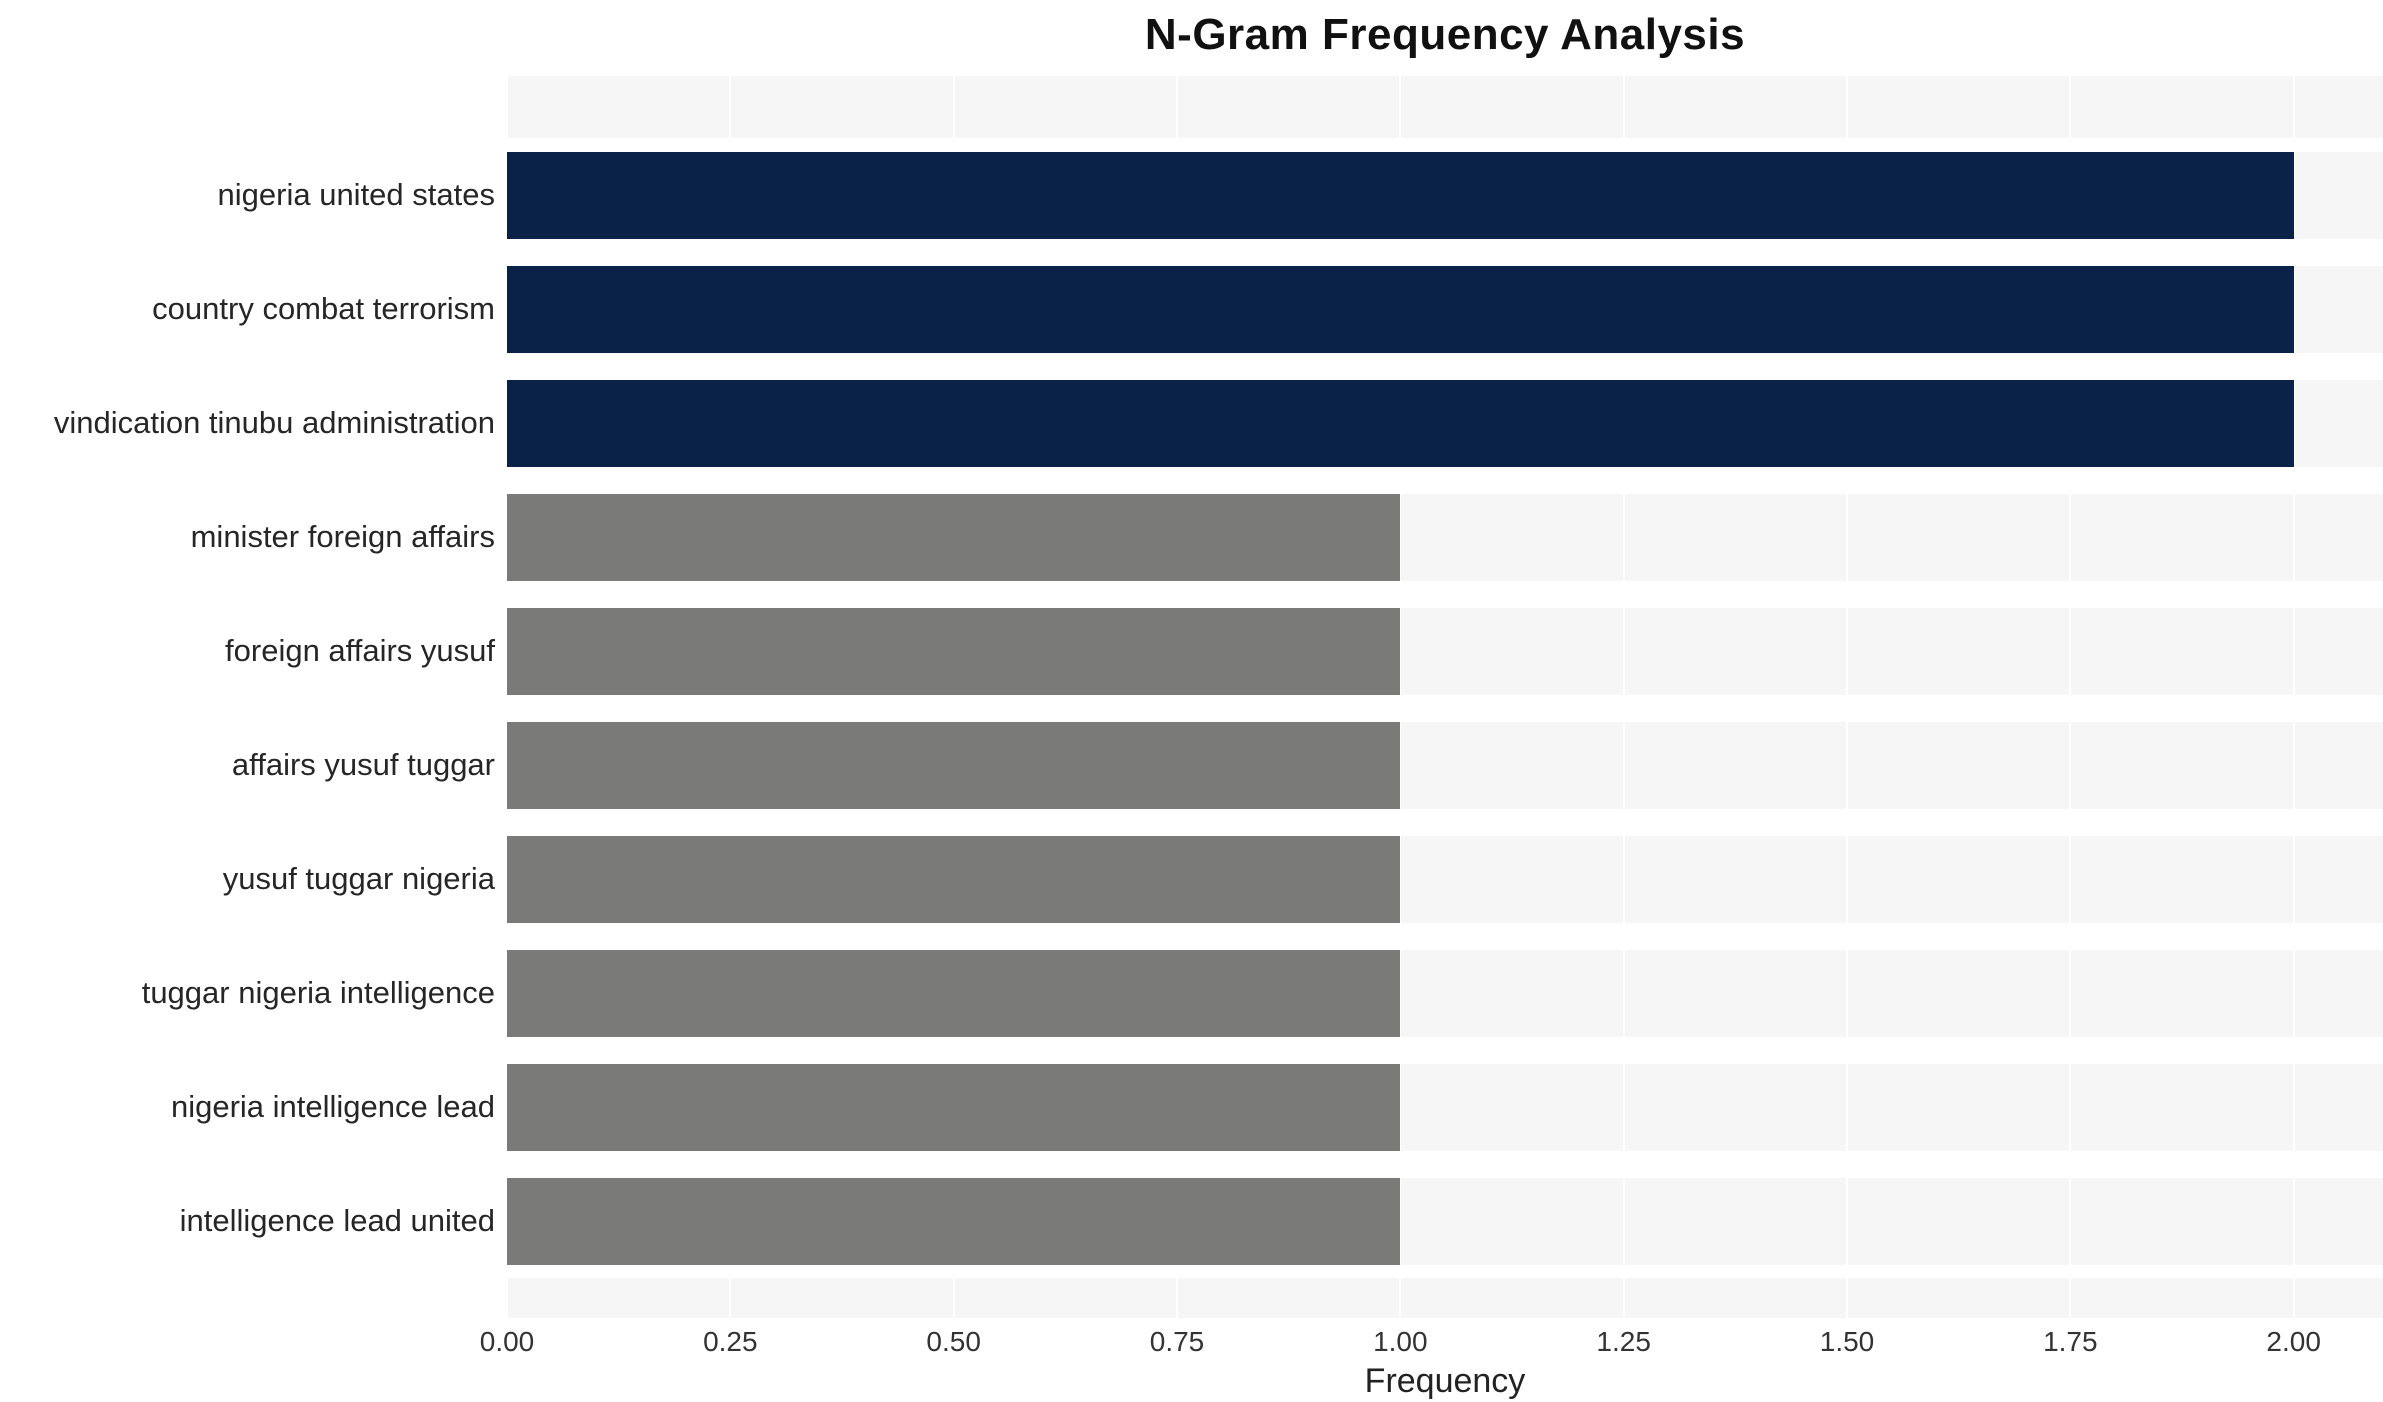 This screenshot has width=2383, height=1402. Describe the element at coordinates (363, 764) in the screenshot. I see `y-tick-label: affairs yusuf tuggar` at that location.